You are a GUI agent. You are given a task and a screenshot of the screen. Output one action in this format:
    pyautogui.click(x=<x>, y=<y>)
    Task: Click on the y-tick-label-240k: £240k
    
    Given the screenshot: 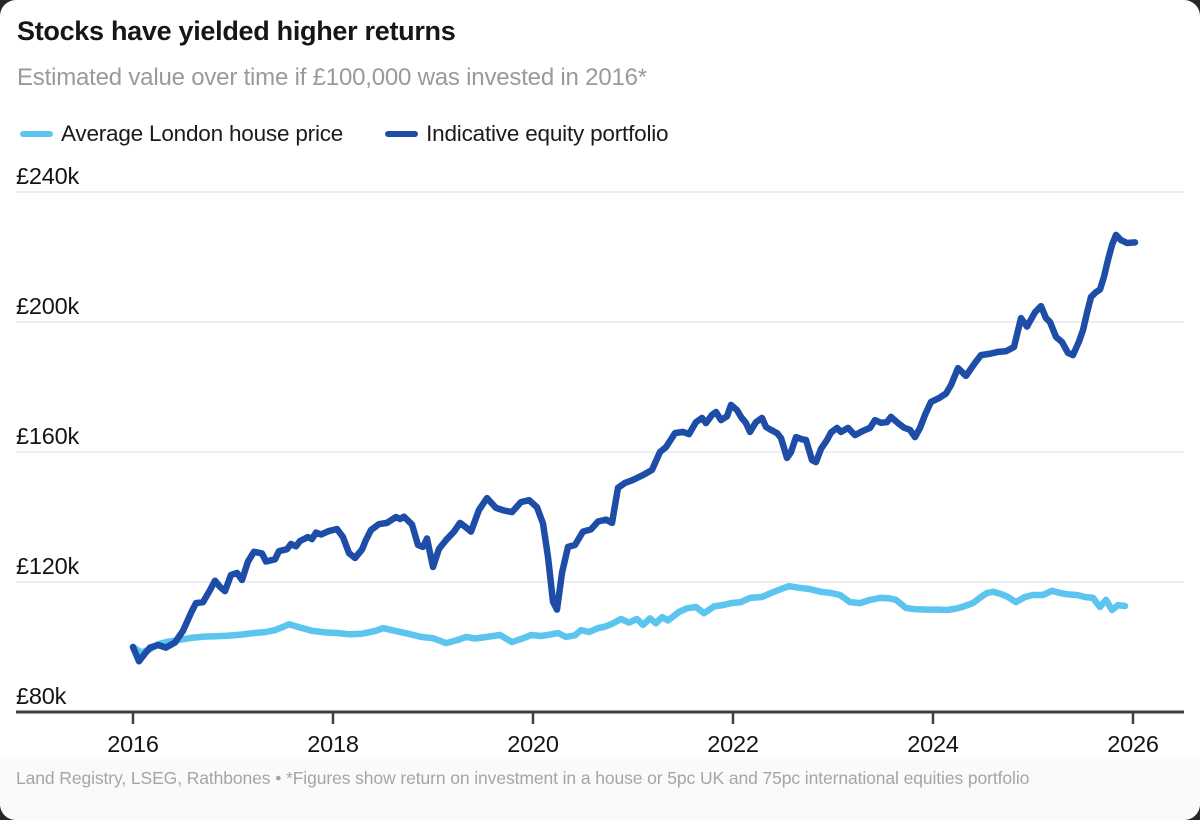 What is the action you would take?
    pyautogui.click(x=47, y=176)
    